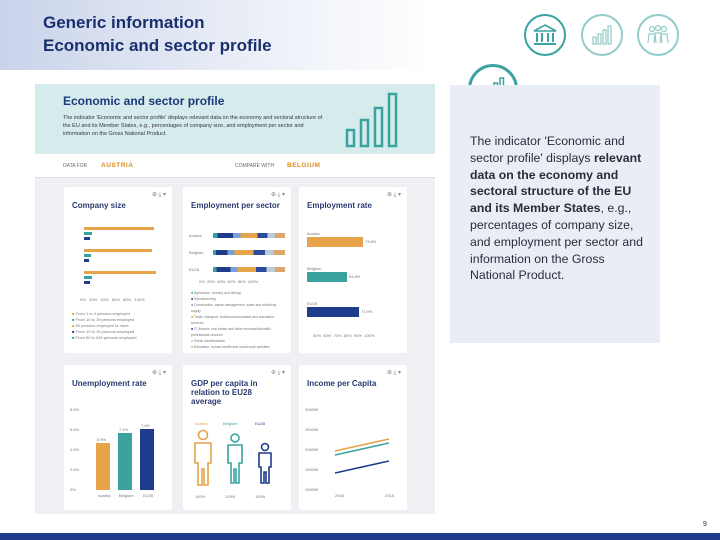  I want to click on card-title: Employment per sector, so click(235, 205).